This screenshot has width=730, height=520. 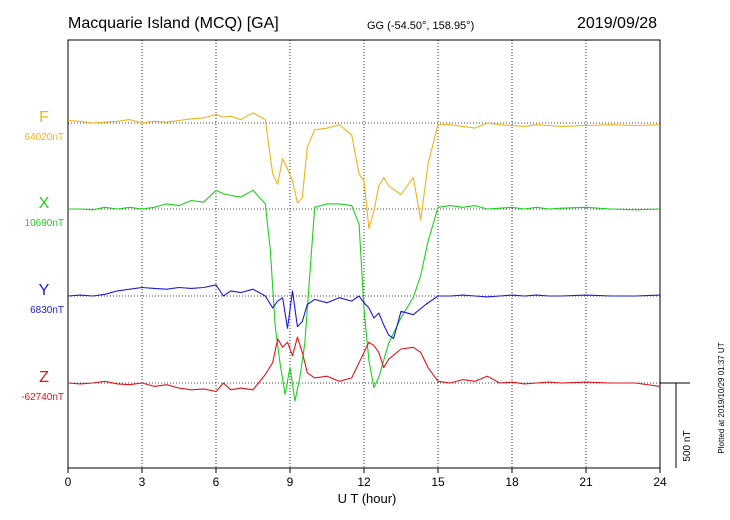 What do you see at coordinates (44, 203) in the screenshot?
I see `series-name-x: X` at bounding box center [44, 203].